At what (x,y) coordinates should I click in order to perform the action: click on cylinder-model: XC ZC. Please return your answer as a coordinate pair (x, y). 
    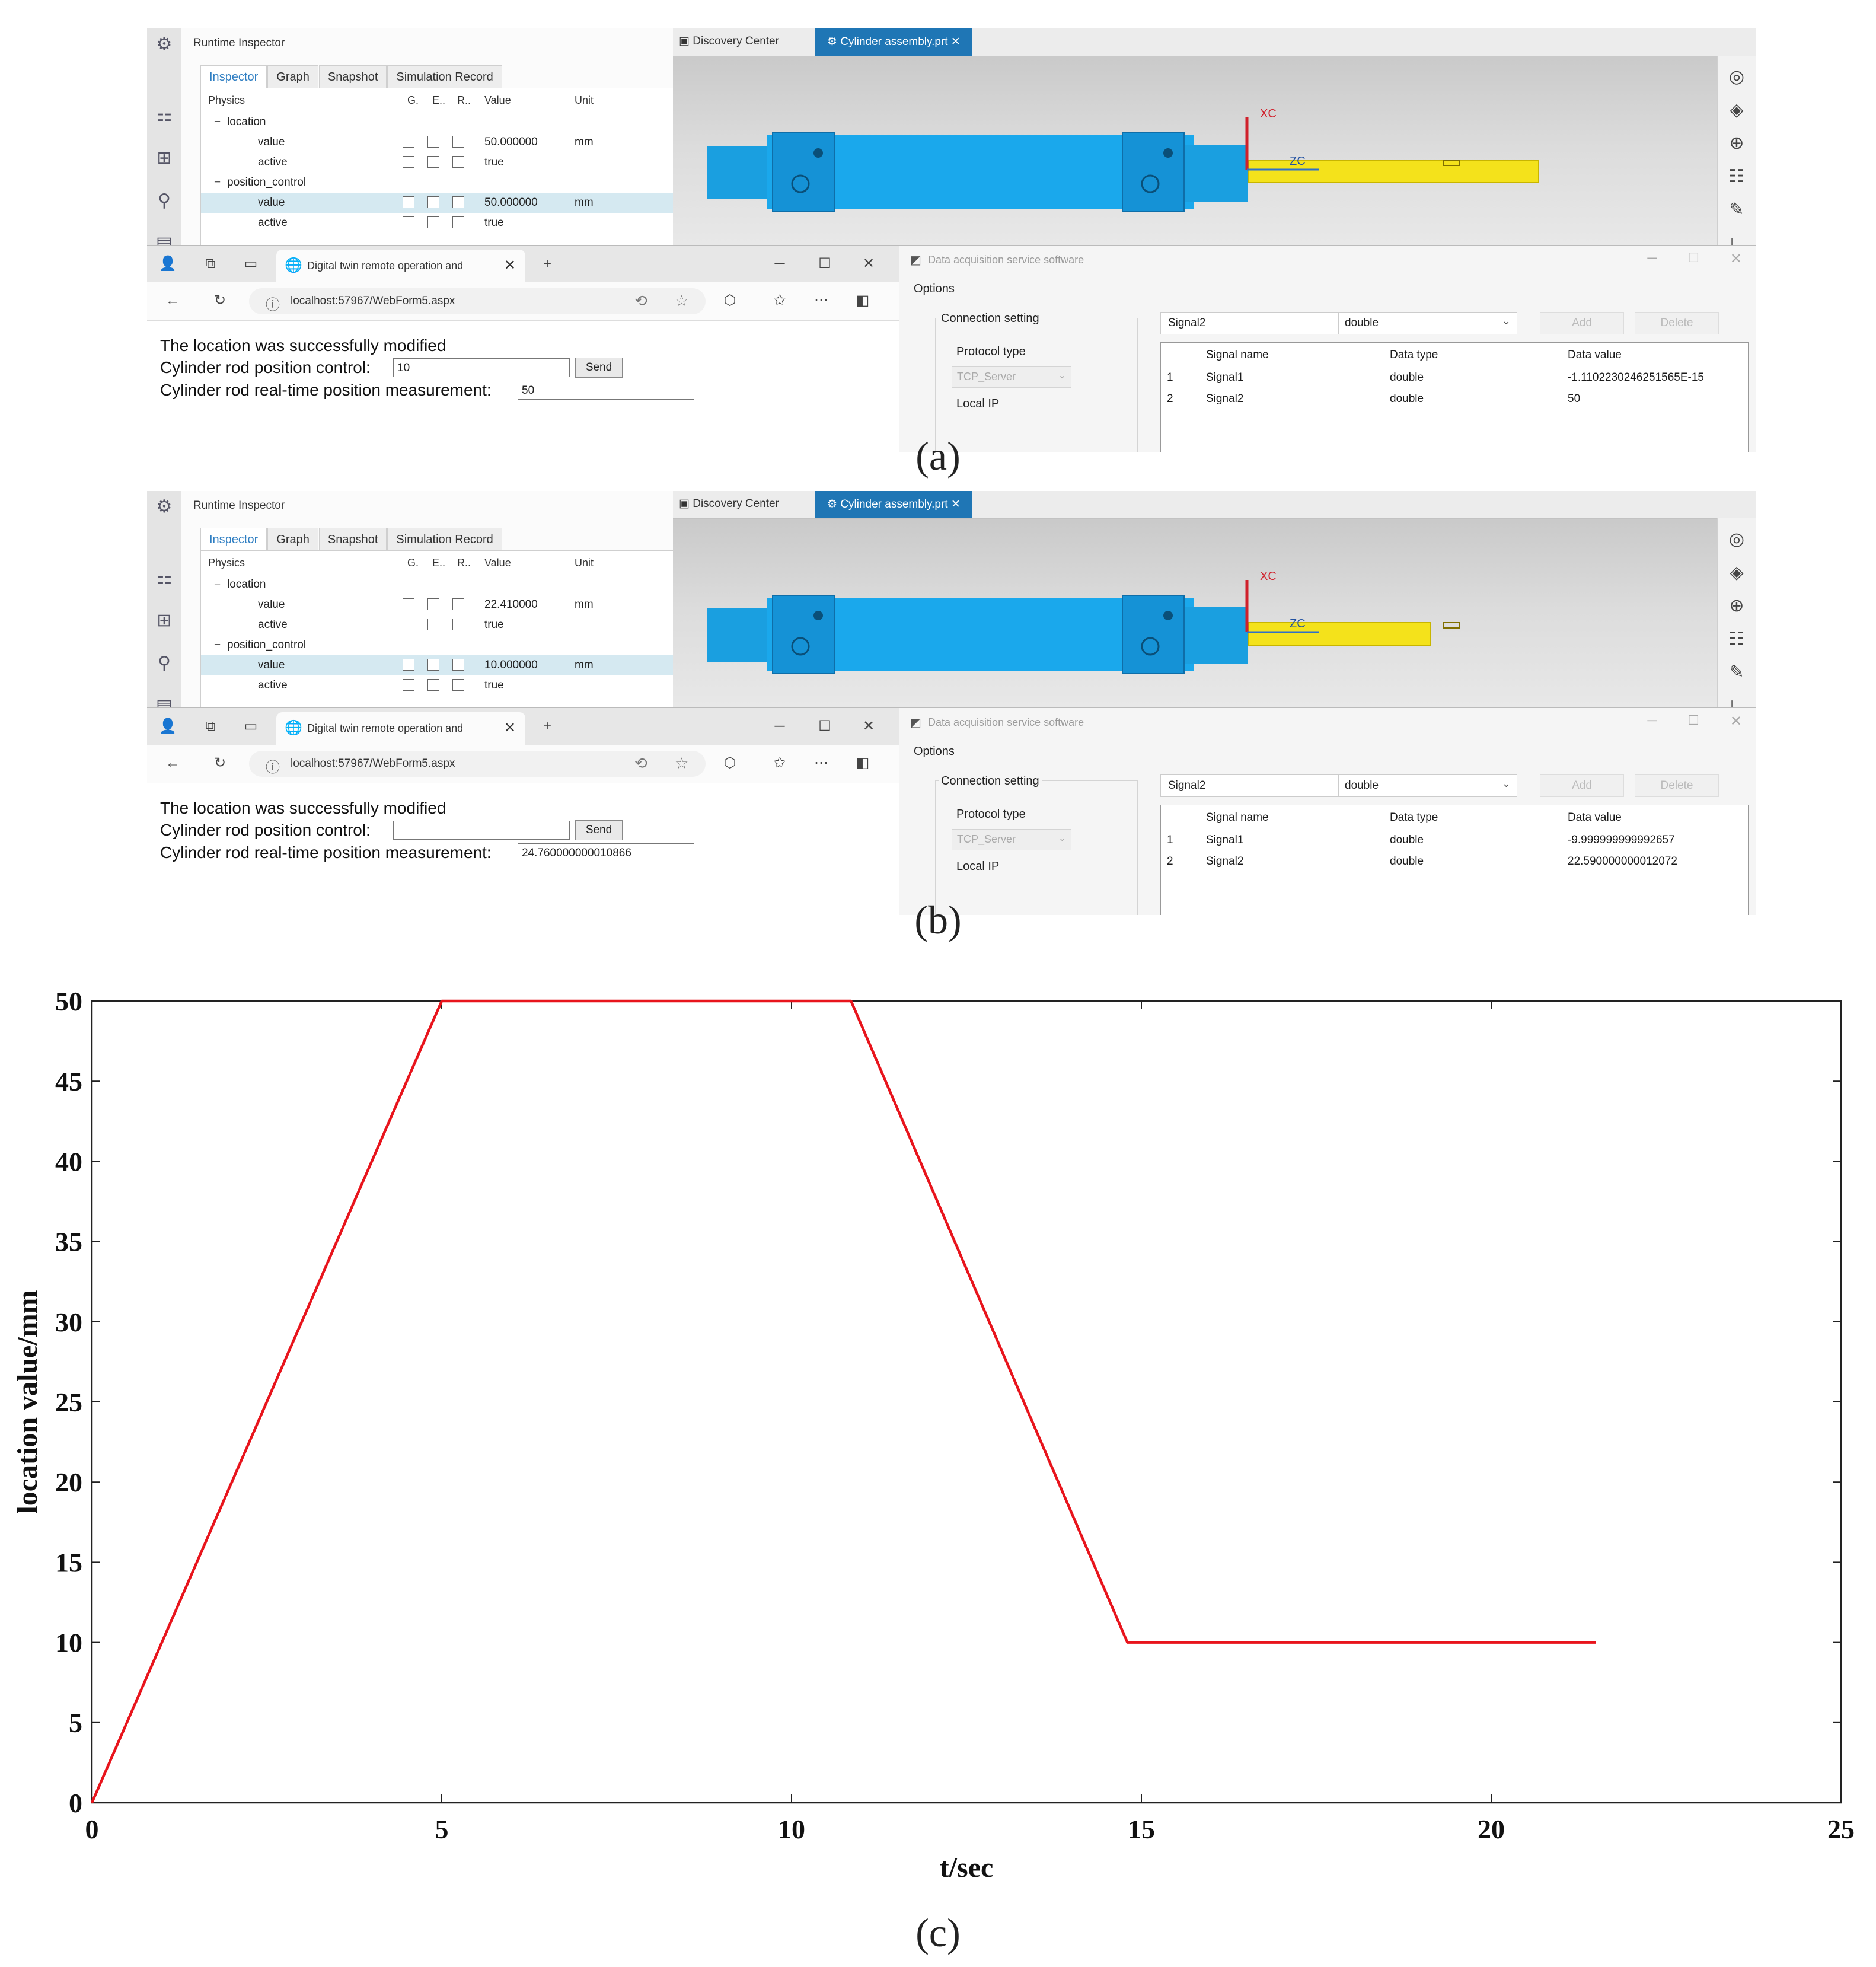
    Looking at the image, I should click on (1214, 136).